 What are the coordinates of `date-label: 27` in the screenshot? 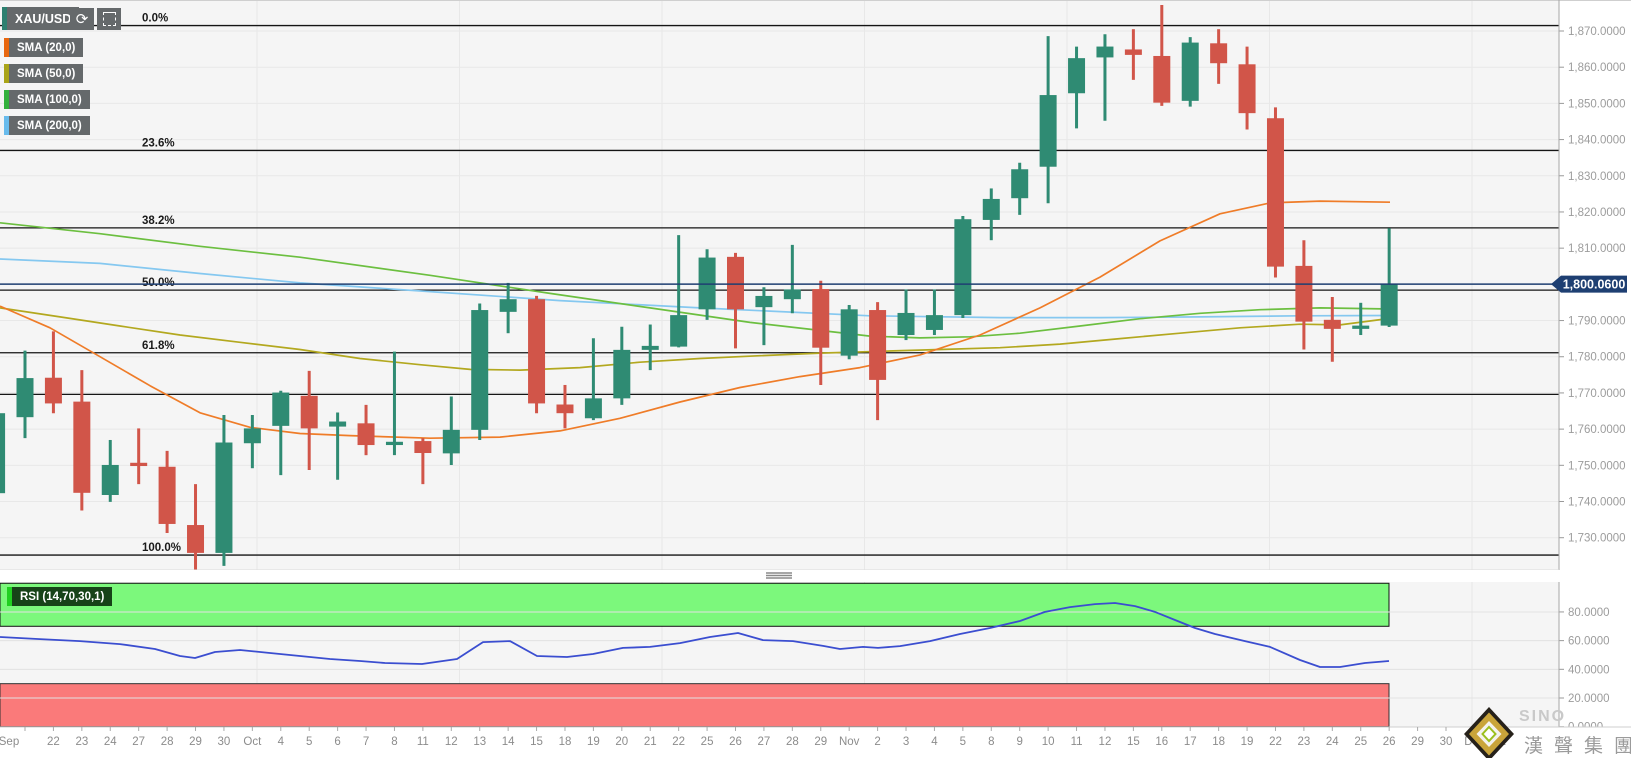 It's located at (138, 742).